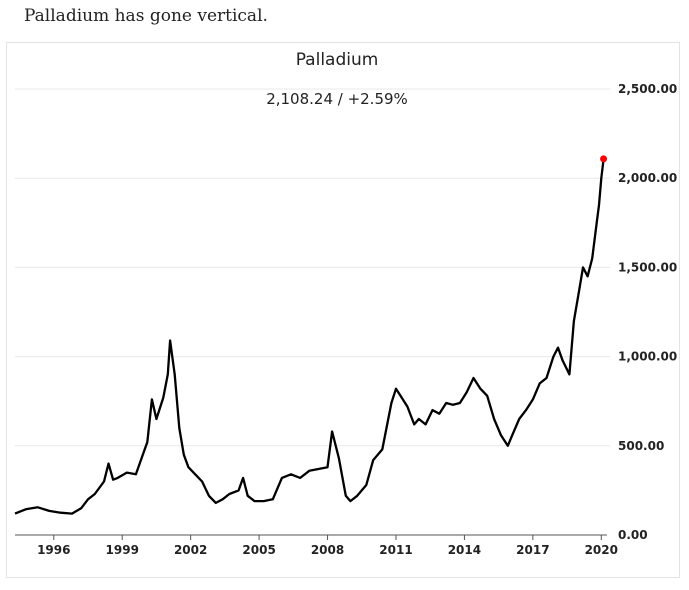 The height and width of the screenshot is (590, 689). What do you see at coordinates (647, 178) in the screenshot?
I see `y-tick-label: 2,000.00` at bounding box center [647, 178].